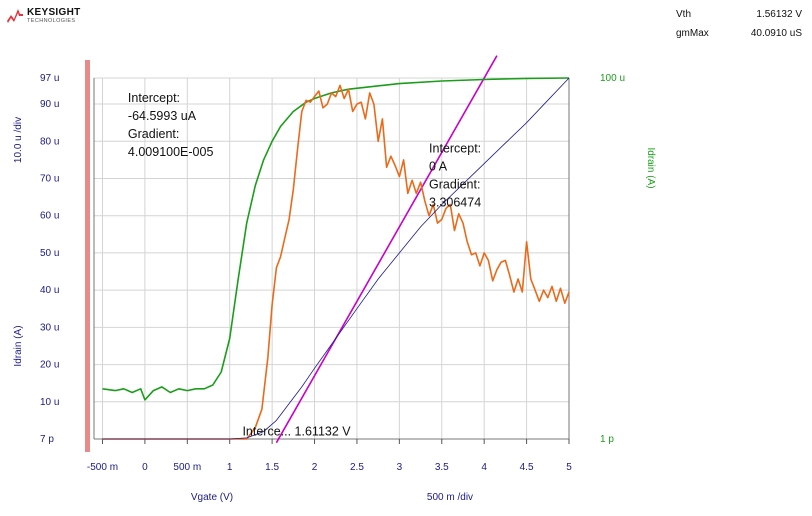 This screenshot has height=516, width=812. Describe the element at coordinates (650, 167) in the screenshot. I see `right-axis-label: Idrain (A)` at that location.